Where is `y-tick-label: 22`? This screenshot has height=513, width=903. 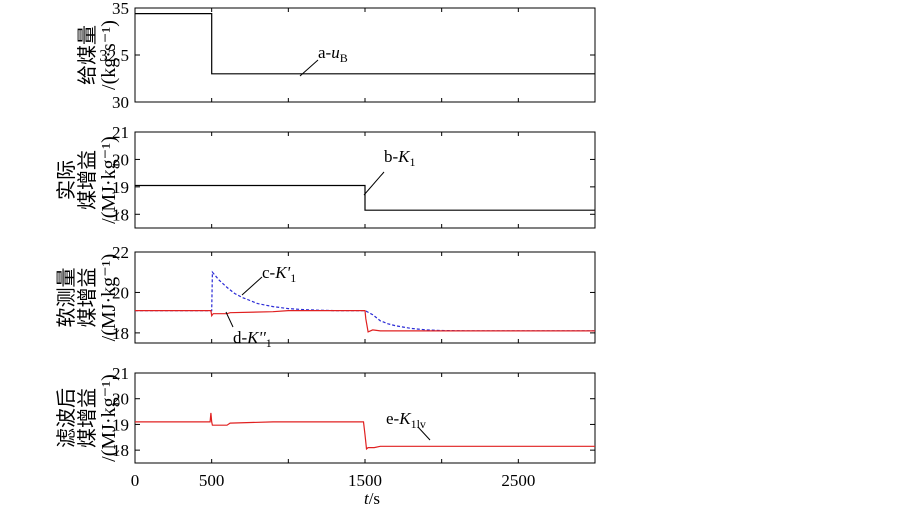 y-tick-label: 22 is located at coordinates (120, 252).